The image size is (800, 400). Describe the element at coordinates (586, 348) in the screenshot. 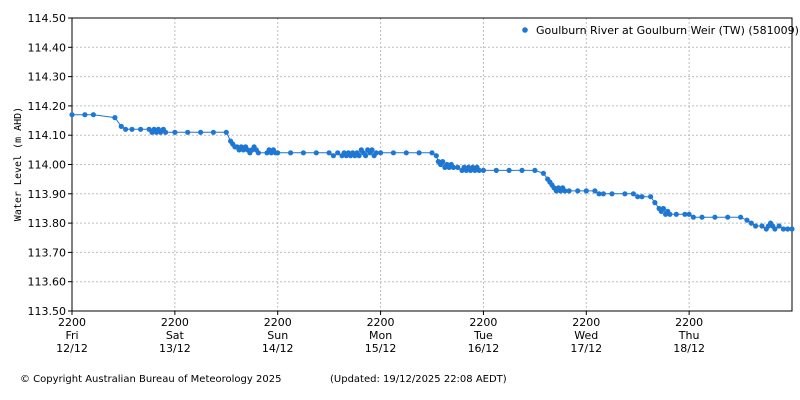

I see `x-tick-label: 17/12` at that location.